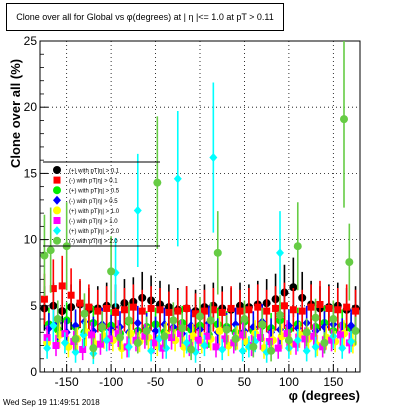 The image size is (400, 412). I want to click on legend-entry-label: (-) with pT|η| > 0.1, so click(93, 182).